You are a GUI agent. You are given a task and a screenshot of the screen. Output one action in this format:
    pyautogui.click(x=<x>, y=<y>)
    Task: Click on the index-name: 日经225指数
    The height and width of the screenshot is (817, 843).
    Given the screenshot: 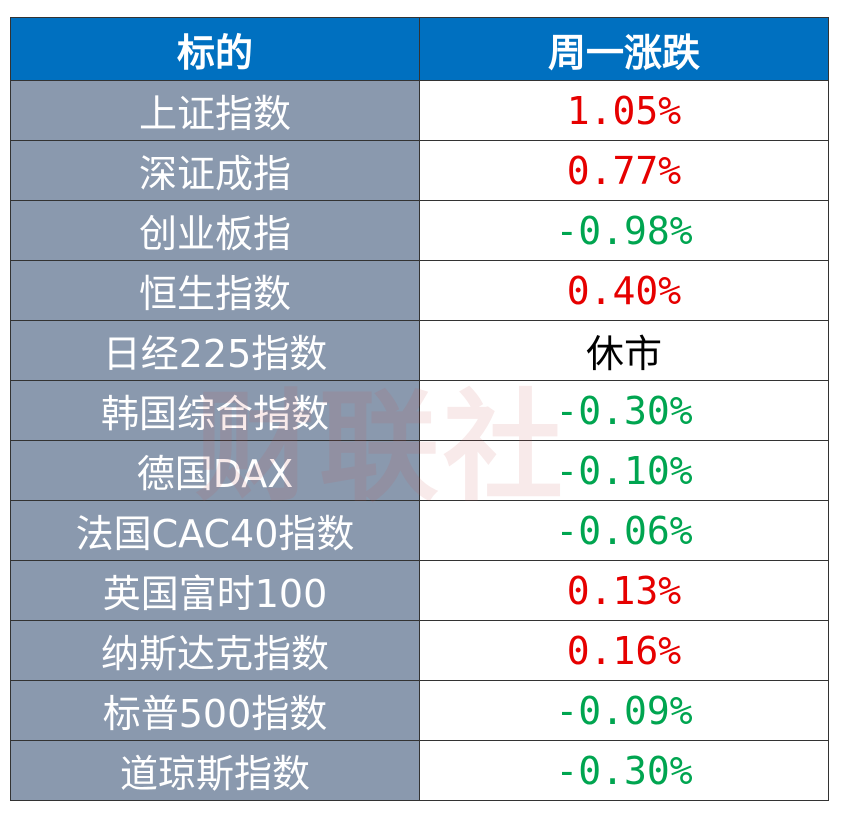 What is the action you would take?
    pyautogui.click(x=215, y=350)
    